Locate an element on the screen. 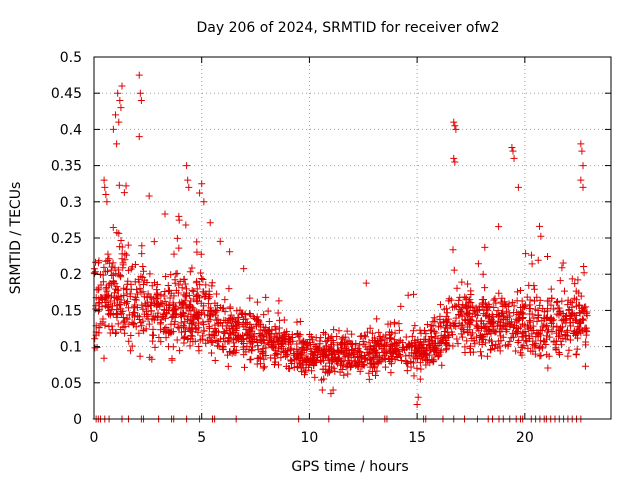 The image size is (640, 480). x-tick-label: 15 is located at coordinates (417, 438).